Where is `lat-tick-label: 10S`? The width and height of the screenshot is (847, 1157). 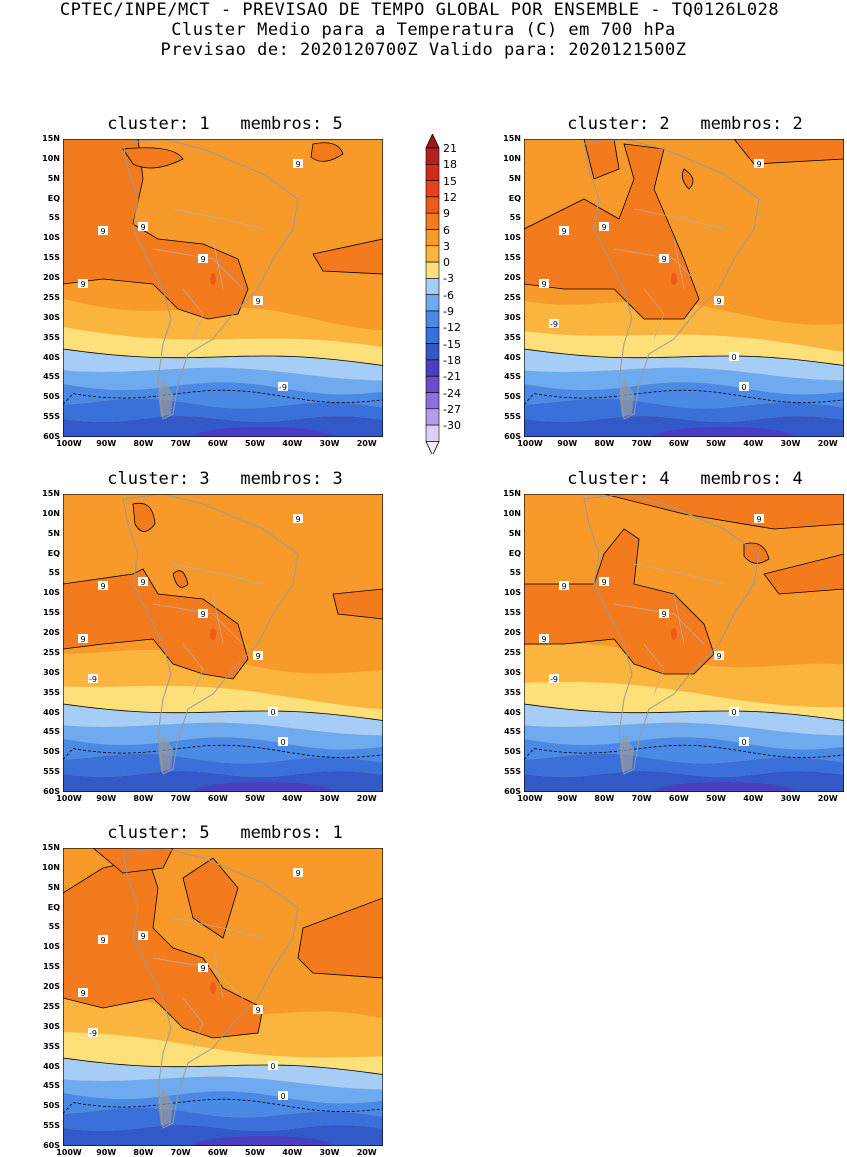
lat-tick-label: 10S is located at coordinates (51, 238).